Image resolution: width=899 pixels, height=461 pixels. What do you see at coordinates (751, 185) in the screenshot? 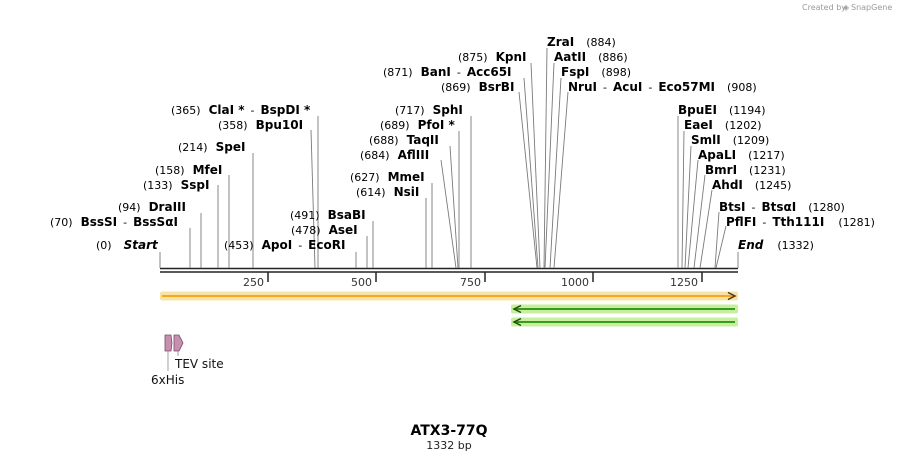
I see `site-ahdI: AhdI (1245)` at bounding box center [751, 185].